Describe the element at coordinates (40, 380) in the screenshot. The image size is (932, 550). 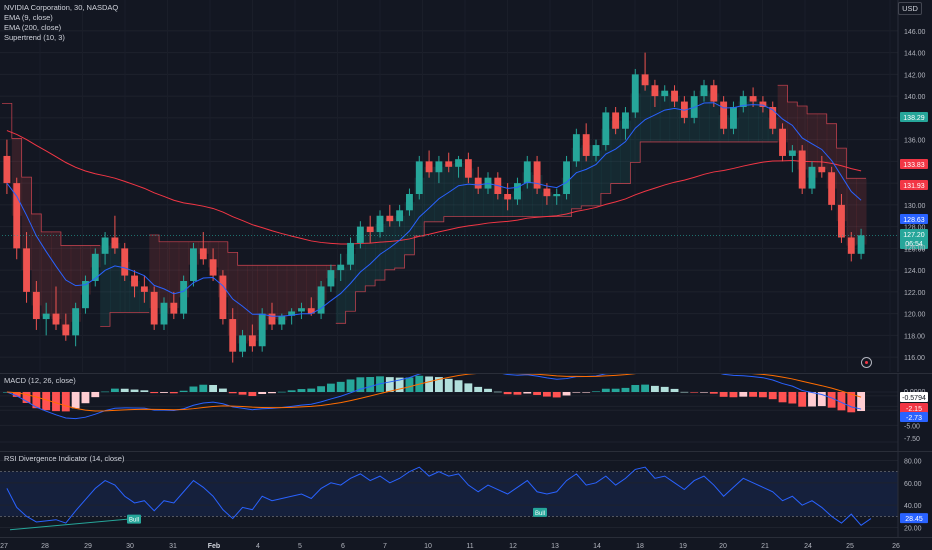
I see `macd-legend: MACD (12, 26, close)` at that location.